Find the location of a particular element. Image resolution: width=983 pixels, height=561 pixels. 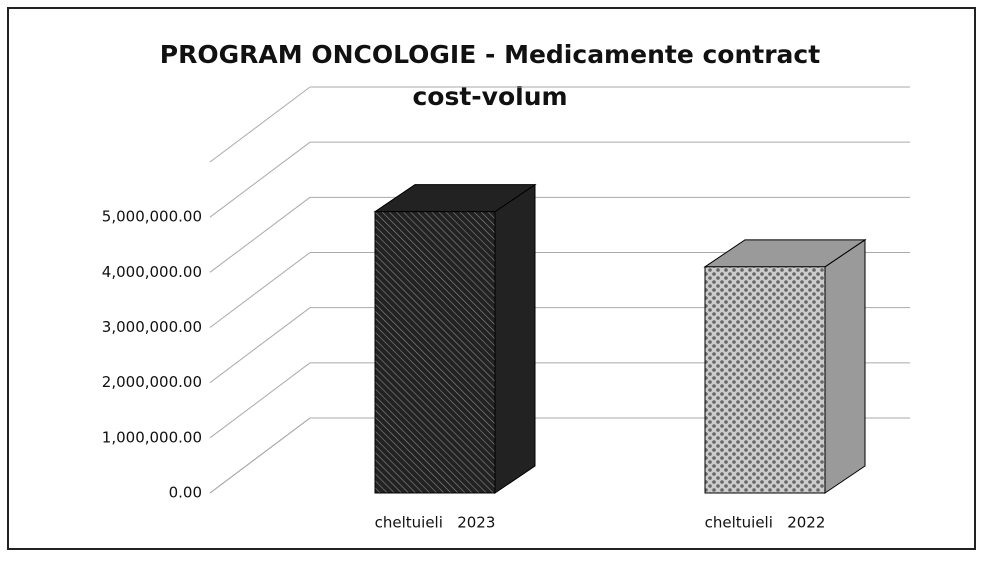

y-tick-label: 5,000,000.00 is located at coordinates (152, 217).